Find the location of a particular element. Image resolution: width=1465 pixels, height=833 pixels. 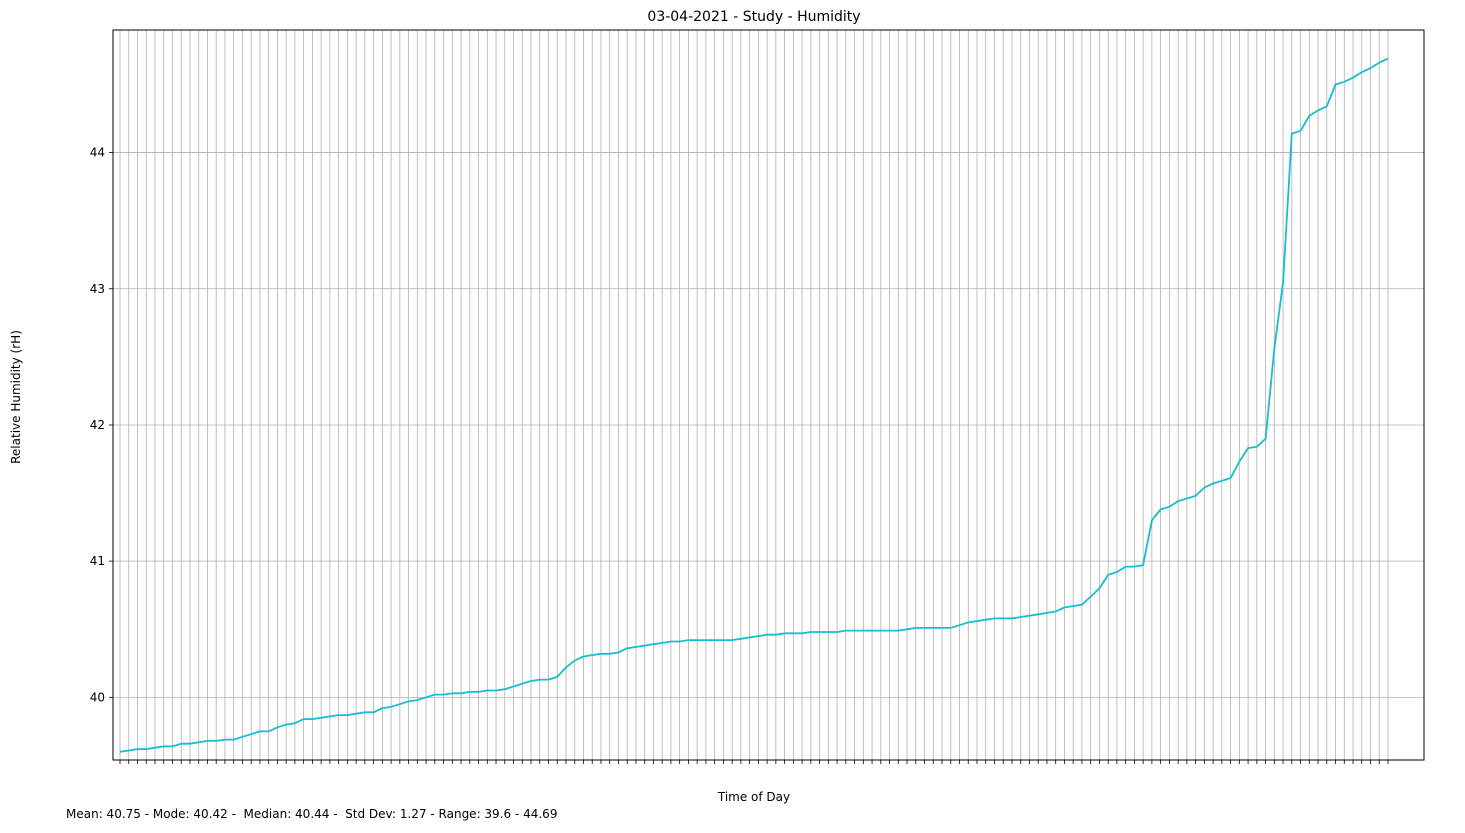

y-tick-label: 42 is located at coordinates (97, 425).